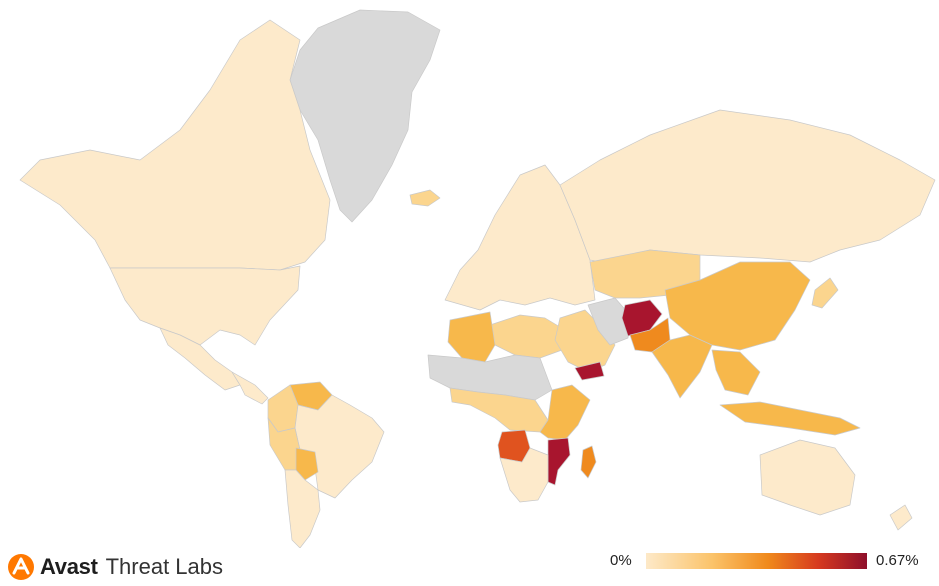  I want to click on region-argentina-chile, so click(302, 508).